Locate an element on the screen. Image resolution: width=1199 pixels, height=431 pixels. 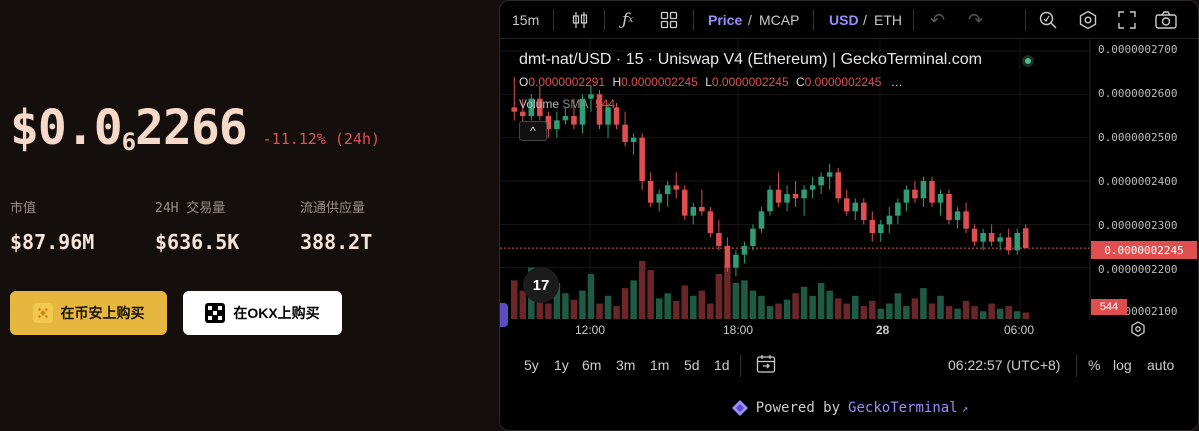
drawer-handle is located at coordinates (504, 315).